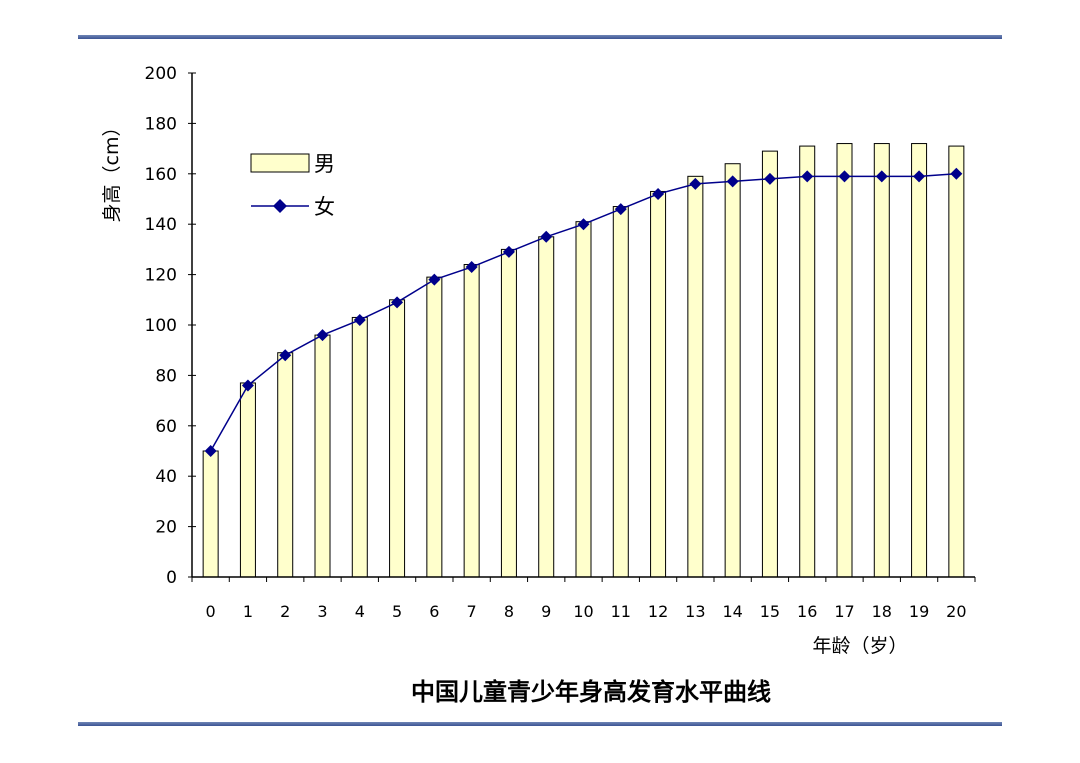  I want to click on x-tick-label-20: 20, so click(956, 611).